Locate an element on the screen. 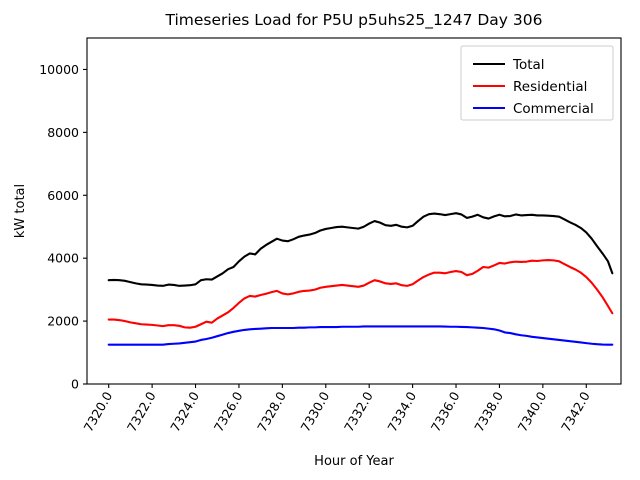 This screenshot has height=480, width=640. y-tick-label: 2000 is located at coordinates (63, 321).